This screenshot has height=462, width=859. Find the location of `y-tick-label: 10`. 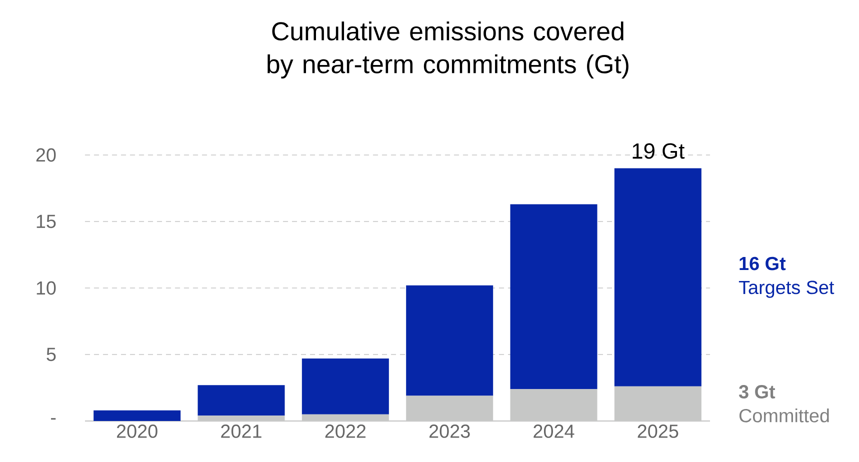

y-tick-label: 10 is located at coordinates (46, 288).